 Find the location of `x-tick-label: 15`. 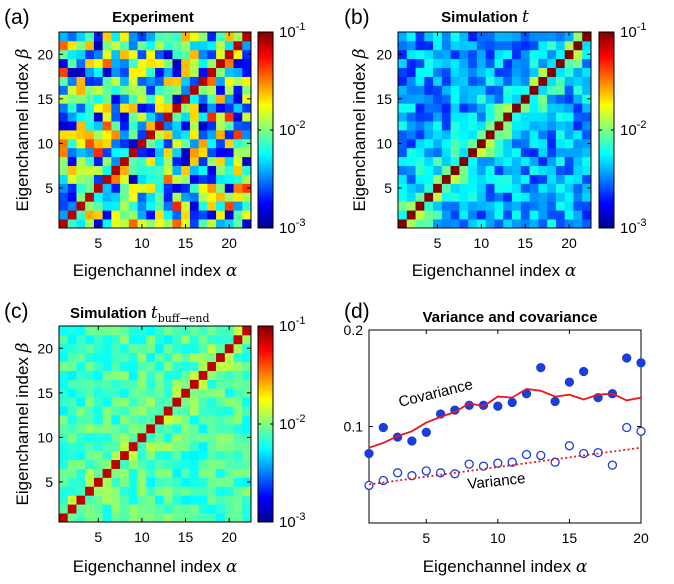

x-tick-label: 15 is located at coordinates (186, 243).